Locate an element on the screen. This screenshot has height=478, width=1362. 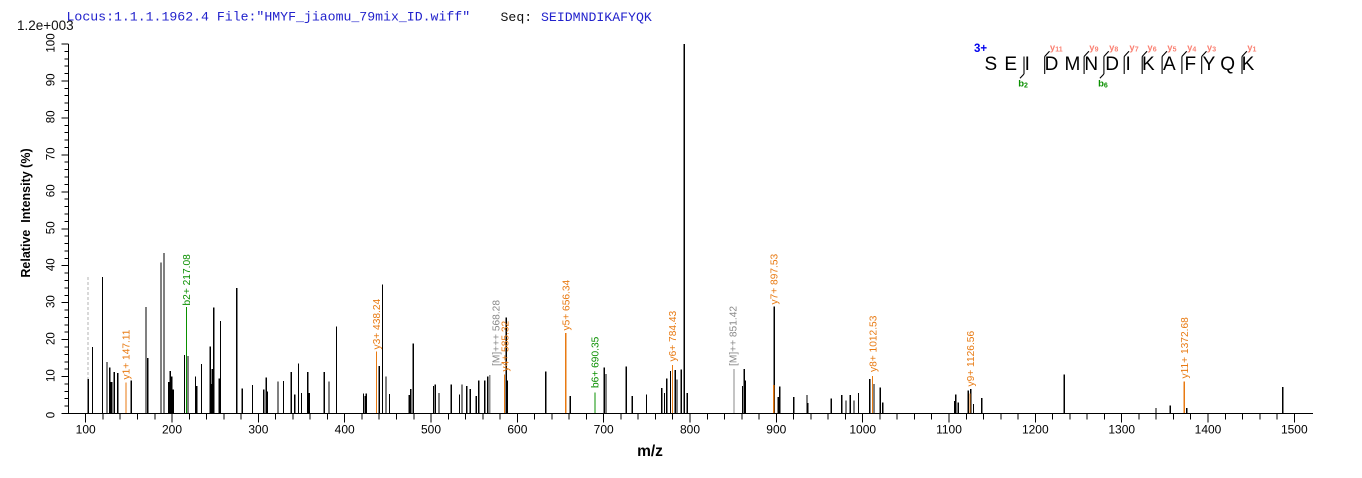
svg-text: 0 is located at coordinates (52, 415).